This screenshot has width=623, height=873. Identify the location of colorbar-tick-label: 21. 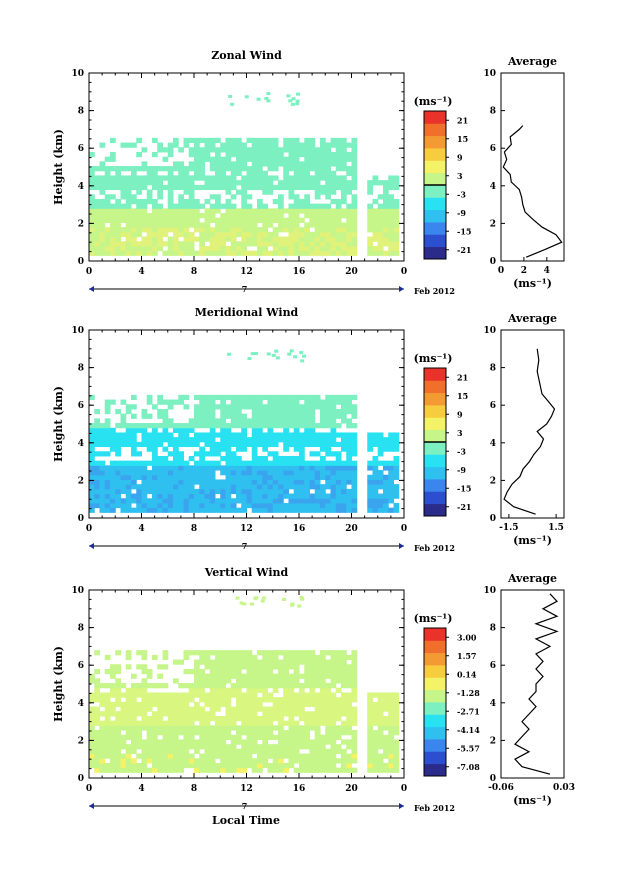
(462, 377).